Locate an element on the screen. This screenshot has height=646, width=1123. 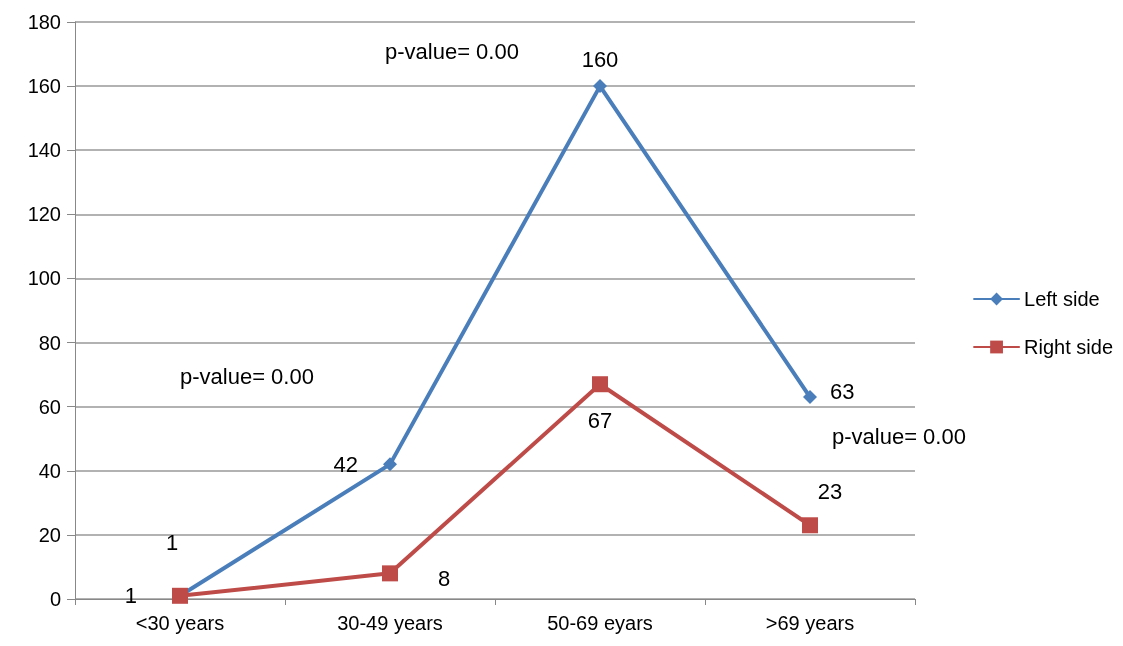
y-tick-label: 100 is located at coordinates (44, 278).